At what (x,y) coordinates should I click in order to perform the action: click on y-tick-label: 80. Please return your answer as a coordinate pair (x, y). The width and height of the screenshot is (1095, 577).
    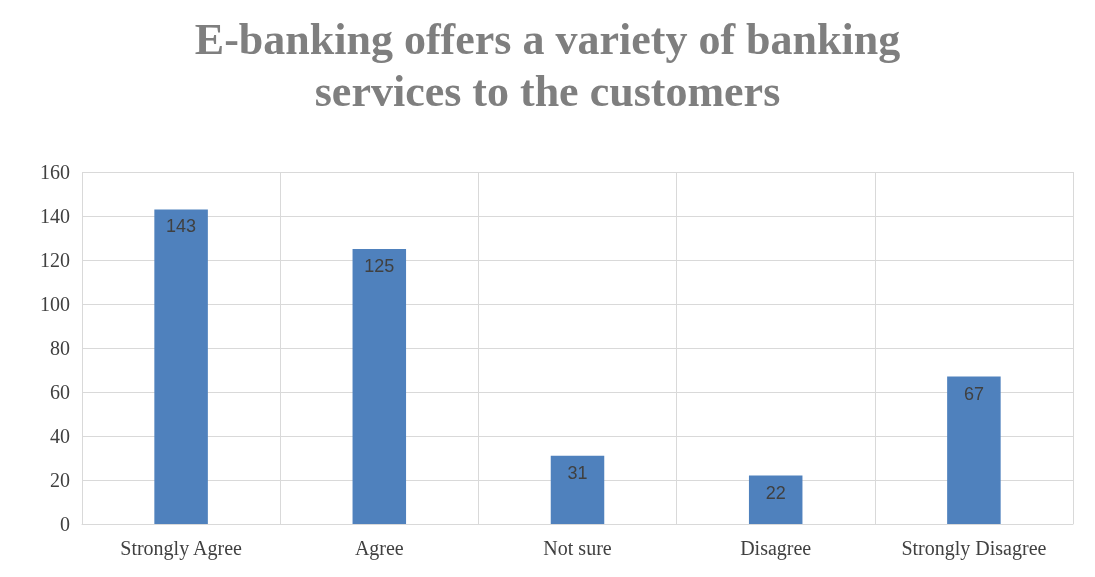
    Looking at the image, I should click on (60, 348).